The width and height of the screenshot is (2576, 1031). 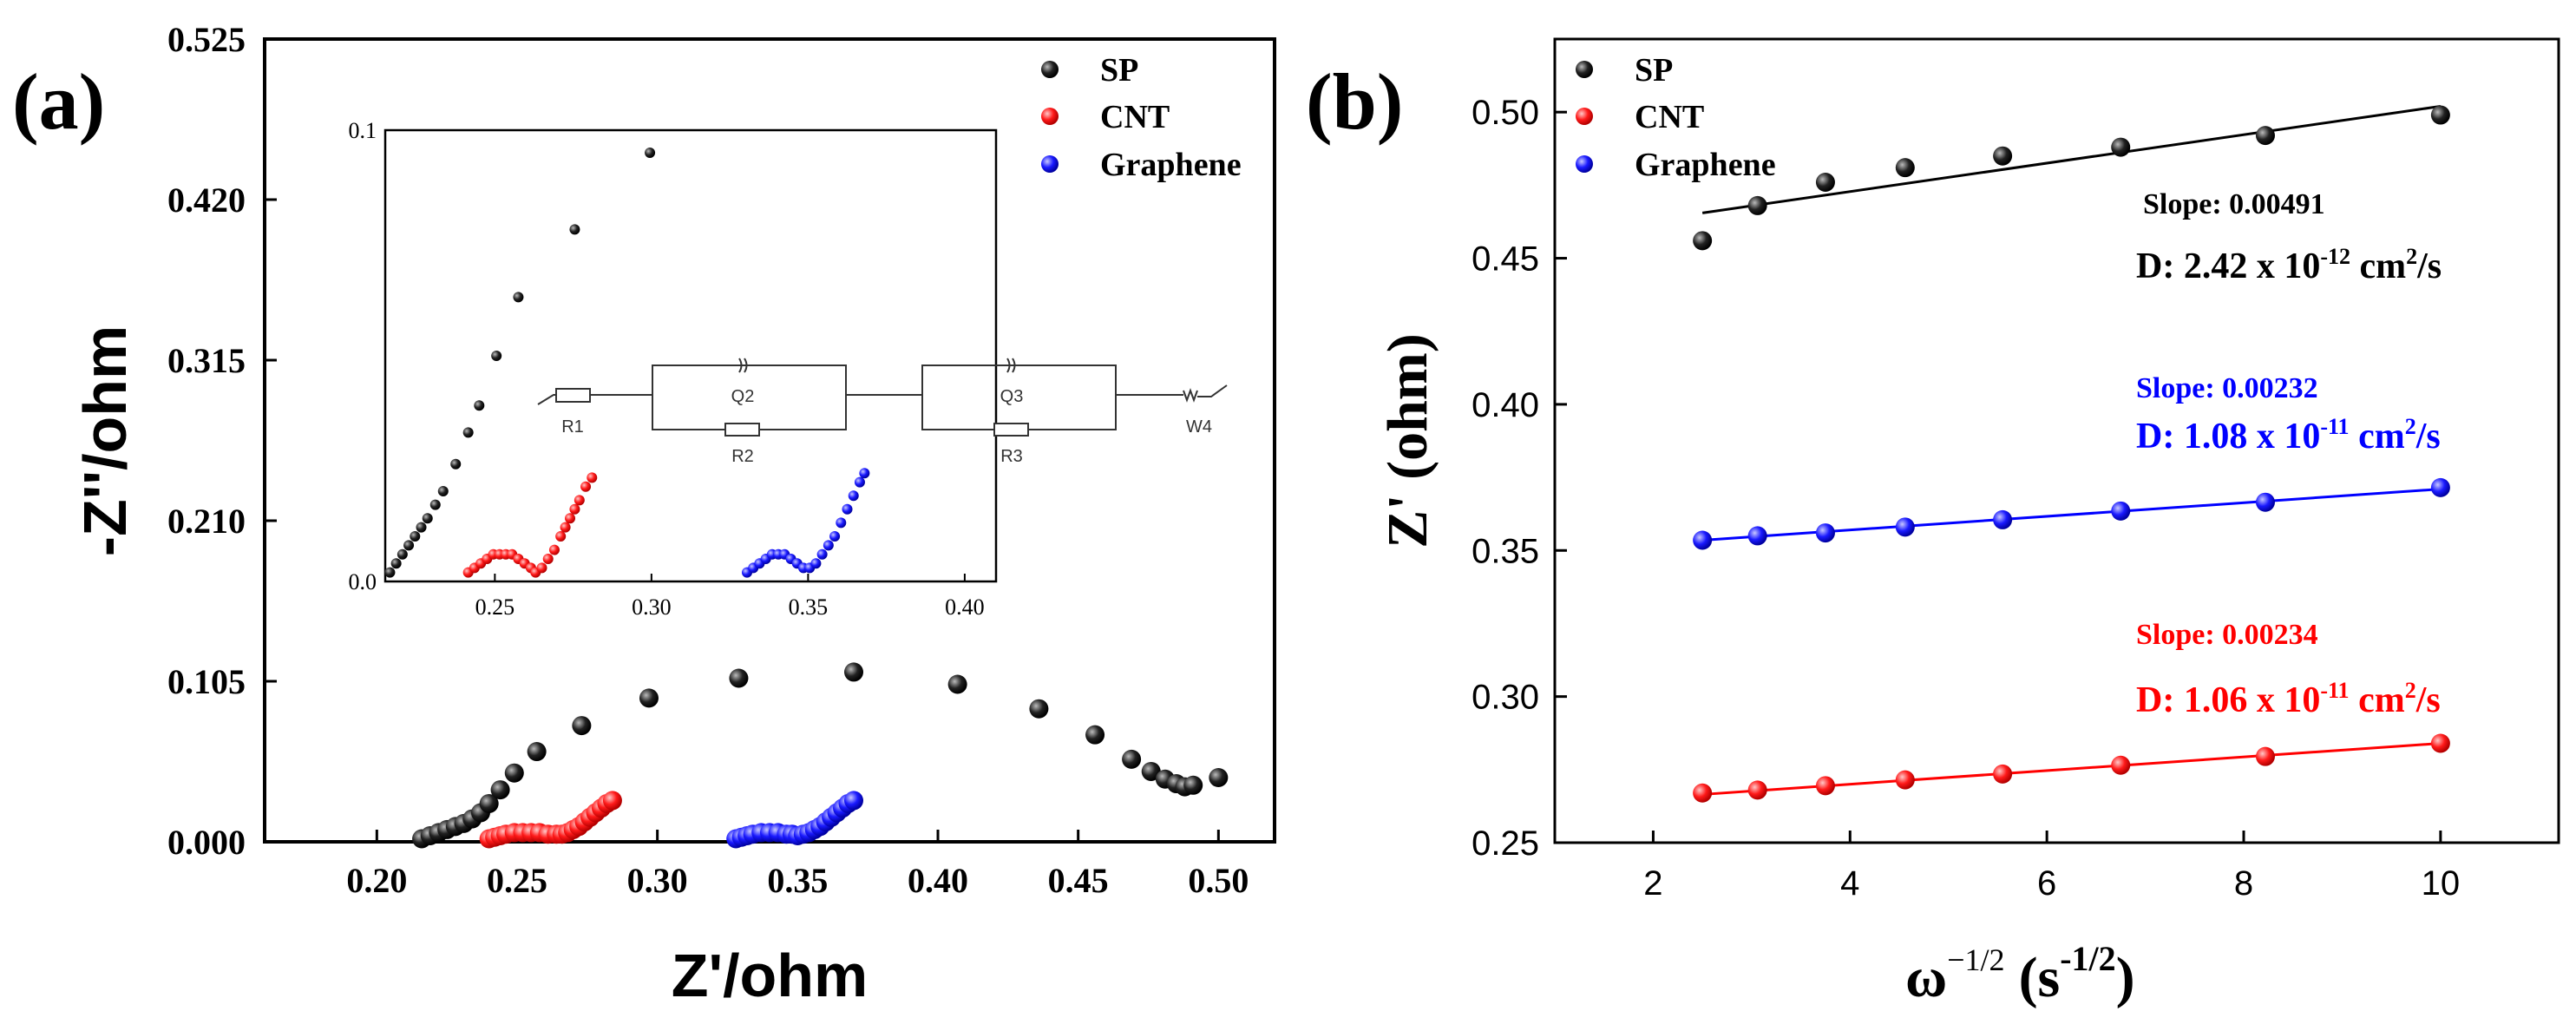 What do you see at coordinates (2428, 437) in the screenshot?
I see `gr-d-tail: /s` at bounding box center [2428, 437].